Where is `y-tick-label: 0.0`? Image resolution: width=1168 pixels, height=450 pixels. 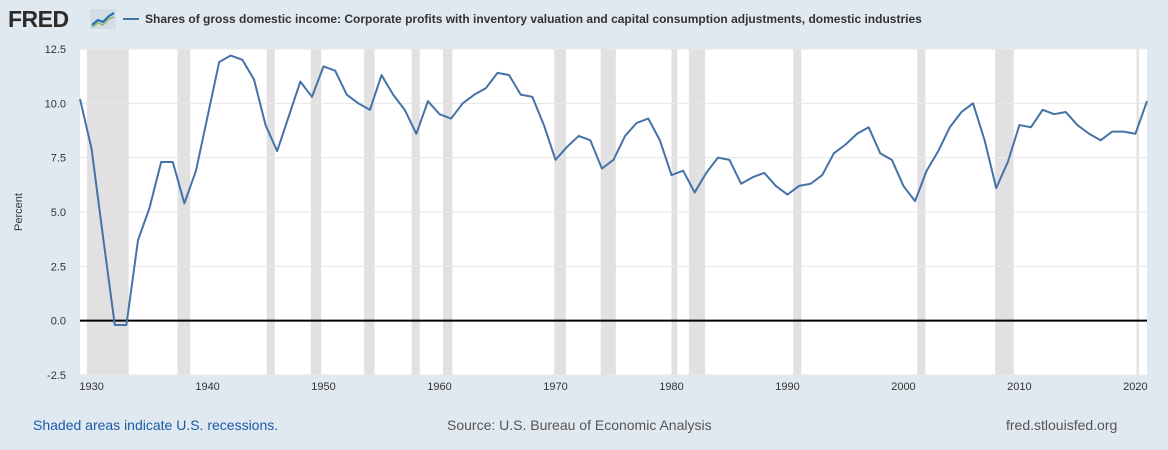 y-tick-label: 0.0 is located at coordinates (58, 322).